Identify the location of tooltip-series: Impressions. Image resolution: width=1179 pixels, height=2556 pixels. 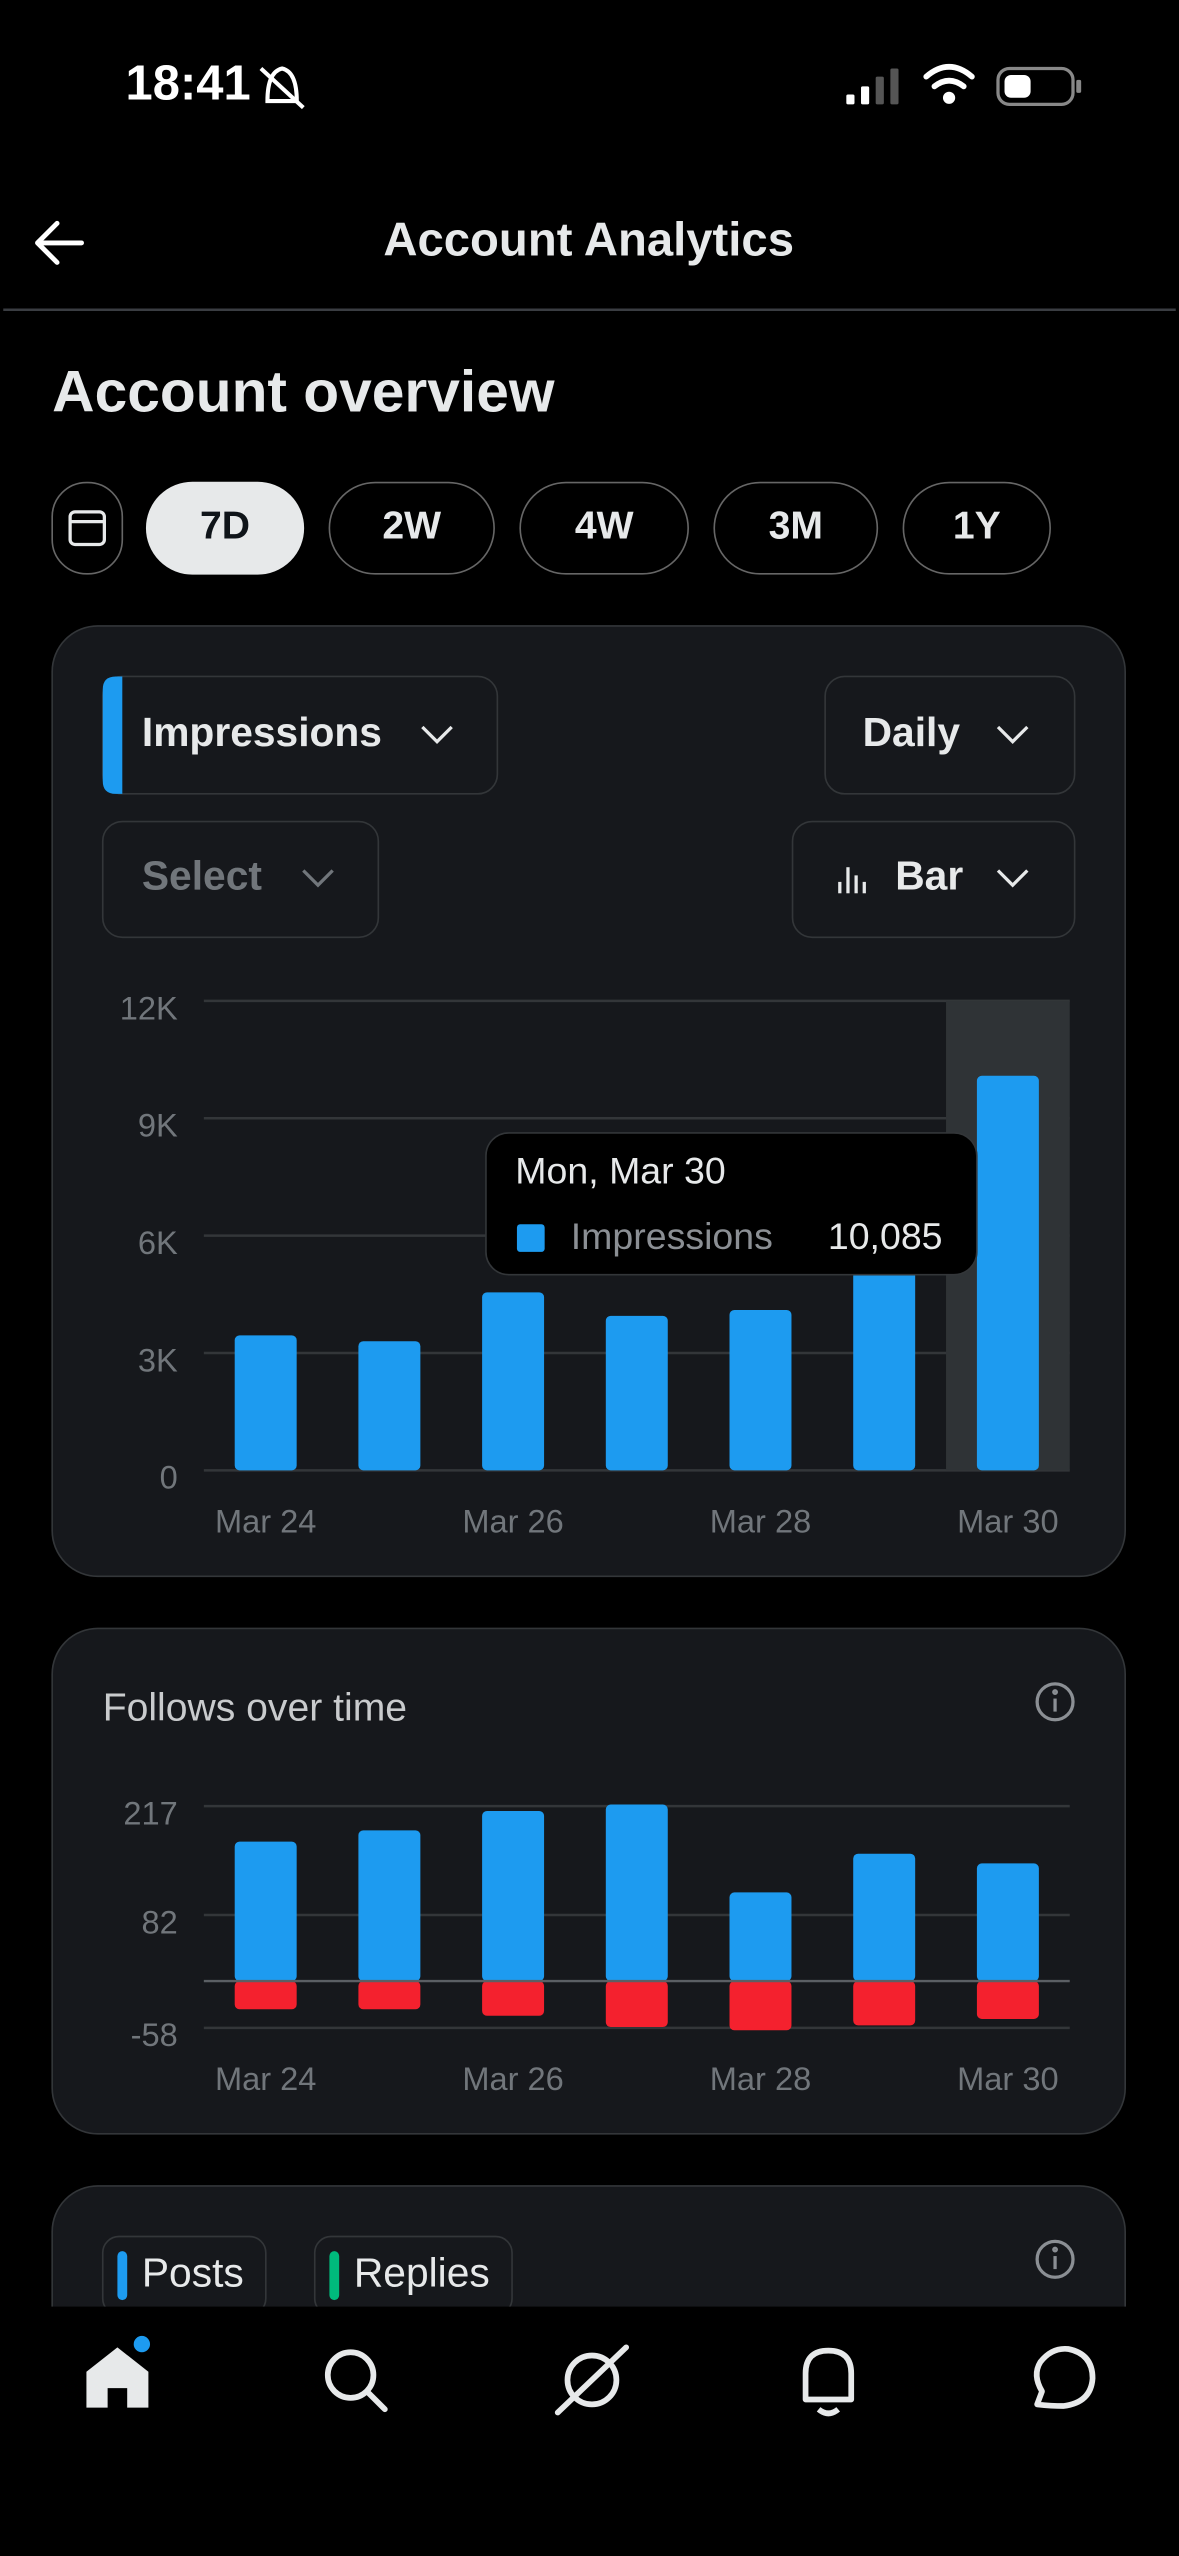
(672, 1236).